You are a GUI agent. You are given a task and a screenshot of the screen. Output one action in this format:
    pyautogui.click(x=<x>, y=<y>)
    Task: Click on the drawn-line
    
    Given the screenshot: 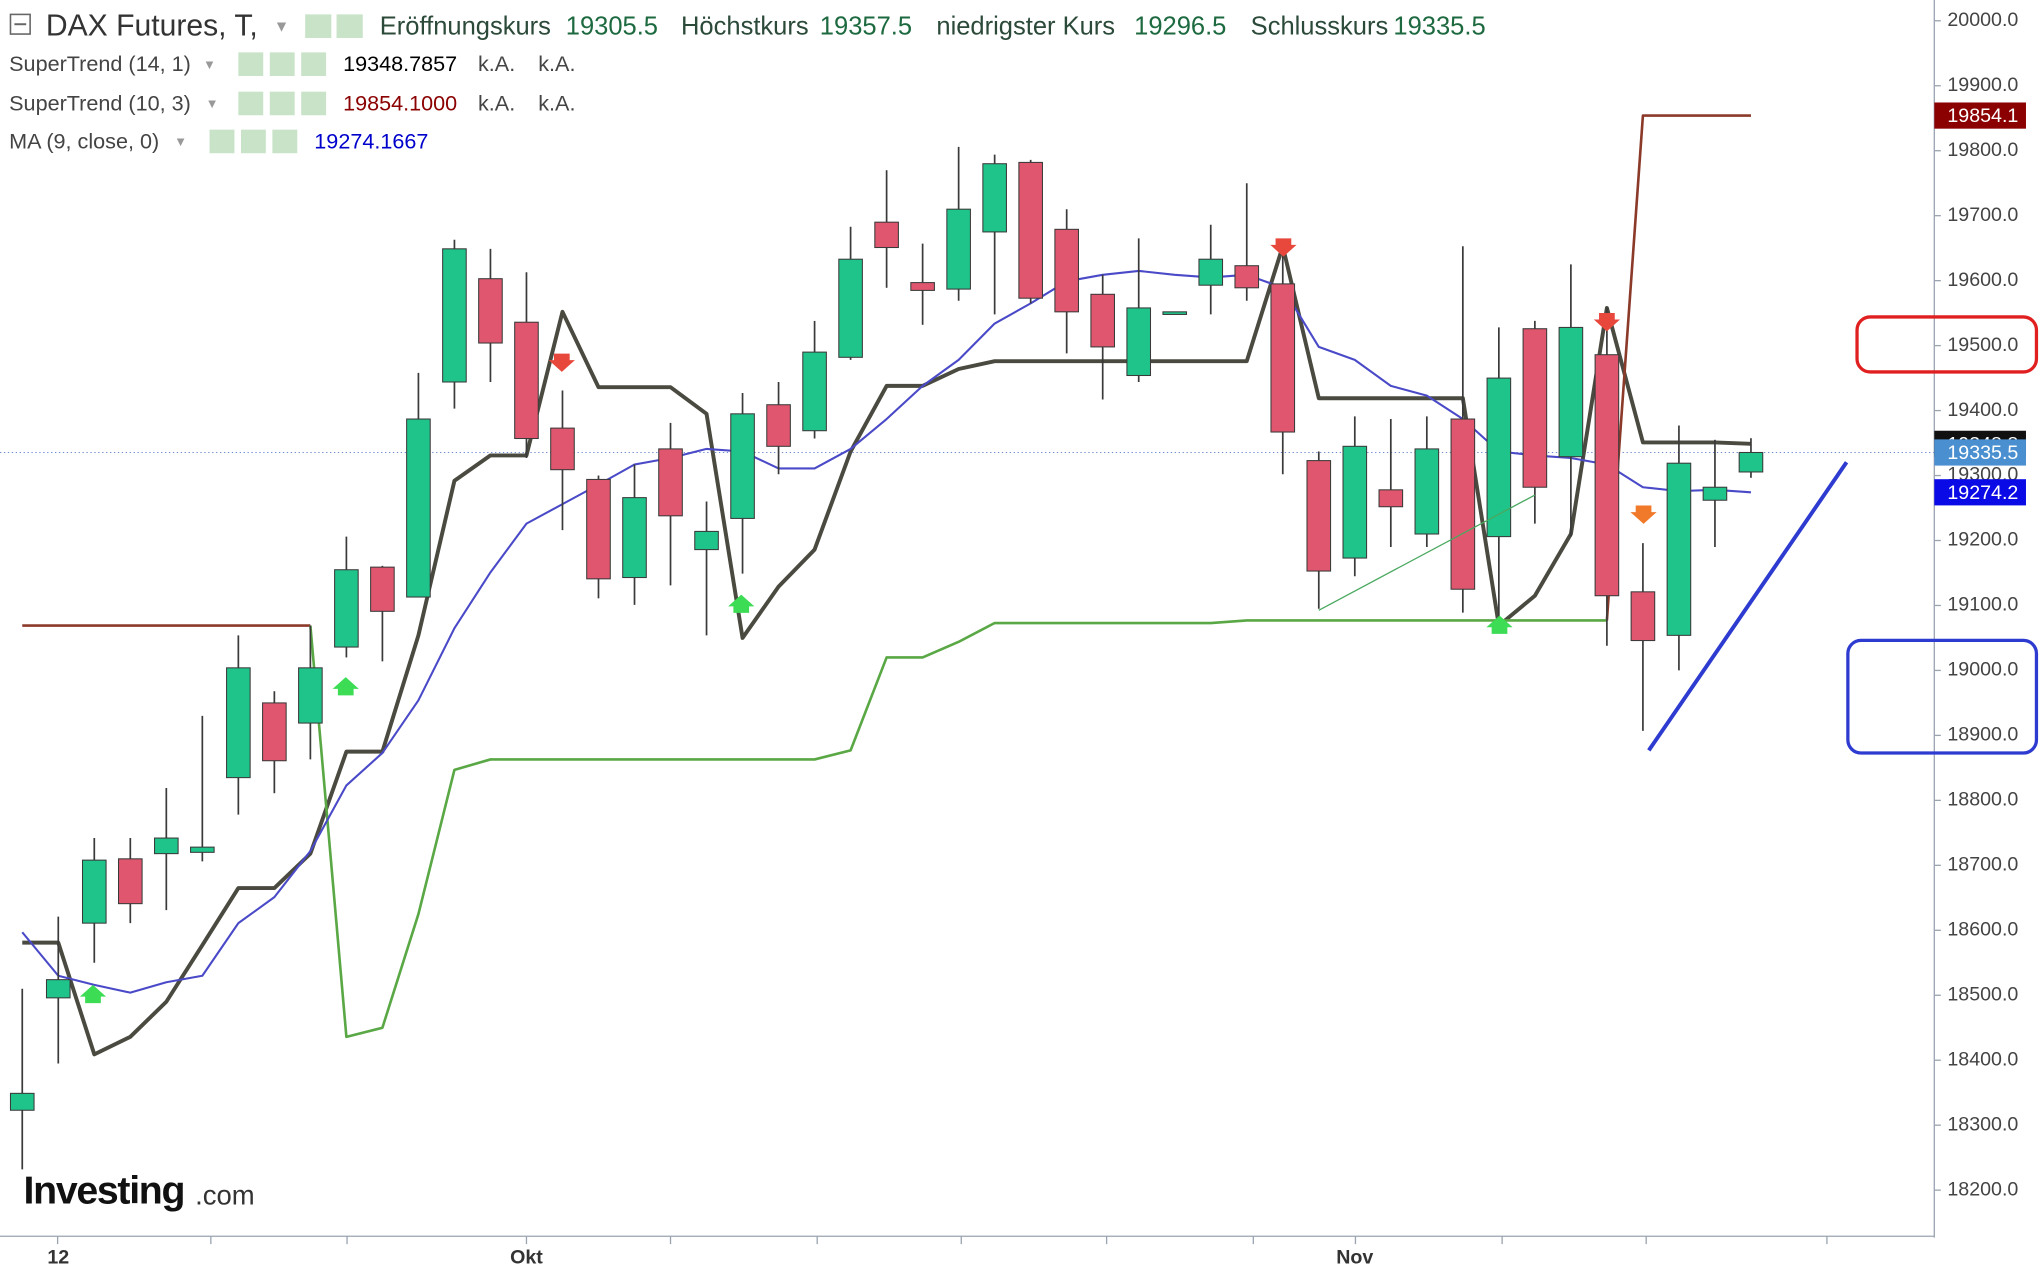 What is the action you would take?
    pyautogui.click(x=1427, y=552)
    